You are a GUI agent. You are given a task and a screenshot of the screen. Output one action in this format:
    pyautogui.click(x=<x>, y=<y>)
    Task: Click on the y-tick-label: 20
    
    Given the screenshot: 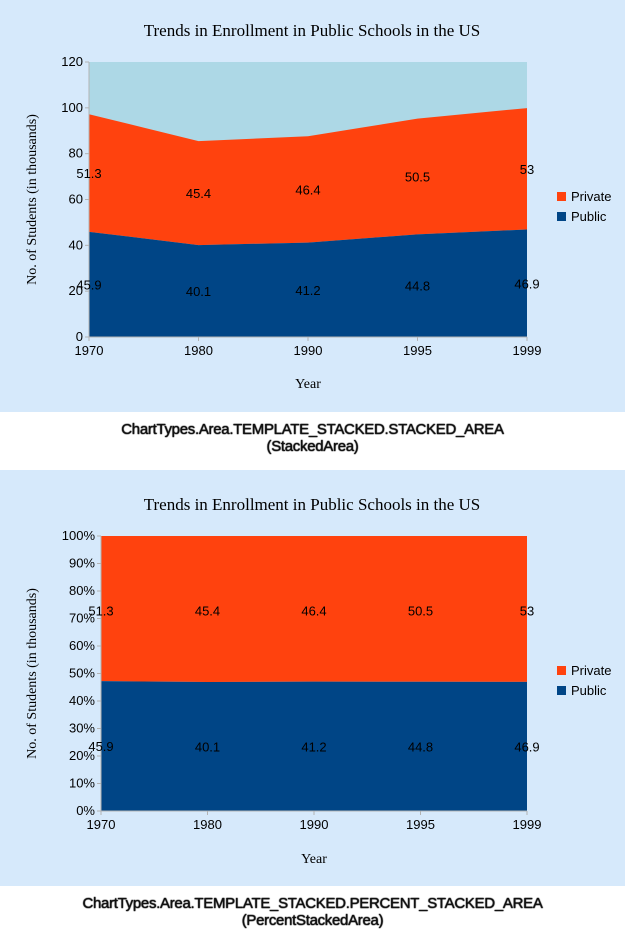 What is the action you would take?
    pyautogui.click(x=76, y=290)
    